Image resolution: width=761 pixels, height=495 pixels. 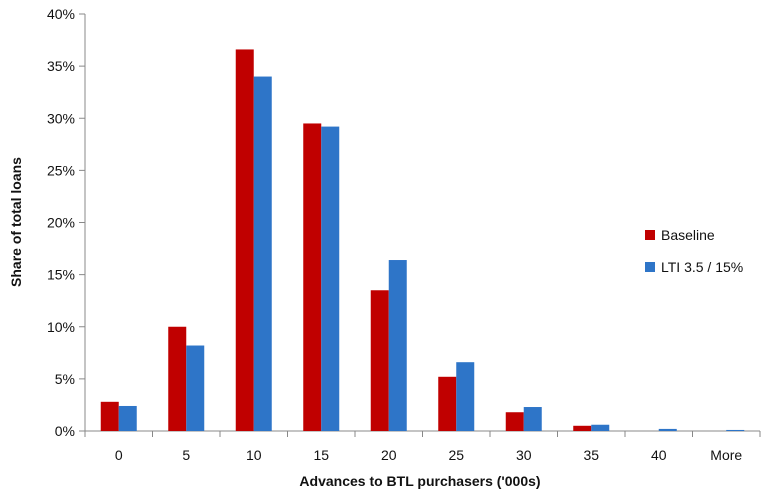 I want to click on x-tick-label: 40, so click(x=659, y=455).